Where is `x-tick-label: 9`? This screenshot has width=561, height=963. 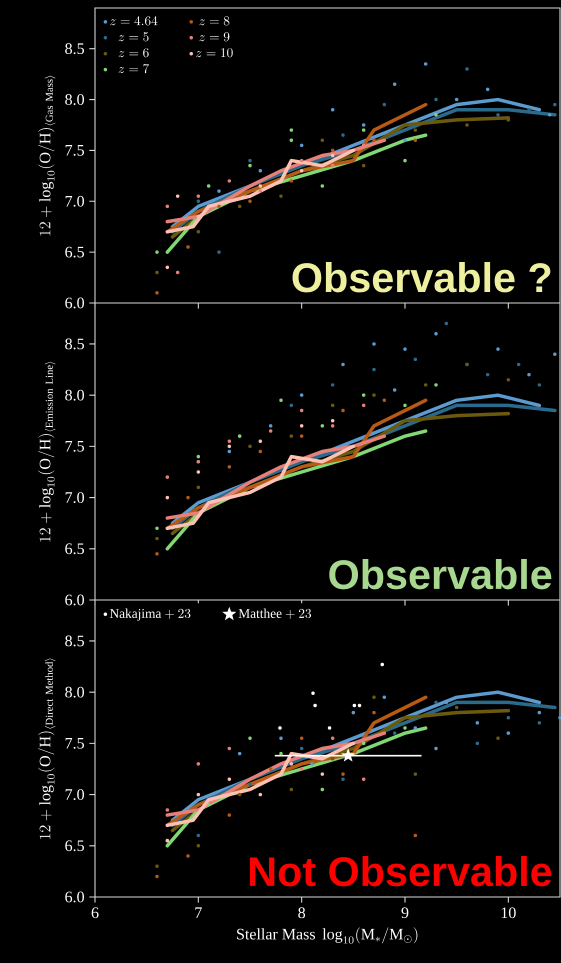 x-tick-label: 9 is located at coordinates (404, 912).